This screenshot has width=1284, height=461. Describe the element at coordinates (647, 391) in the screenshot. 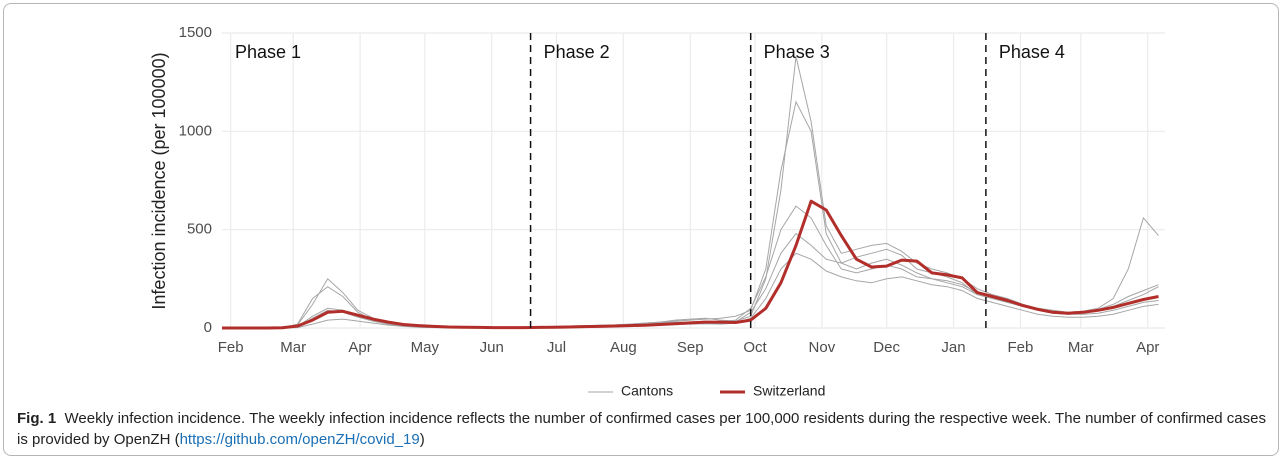

I see `legend-label: Cantons` at that location.